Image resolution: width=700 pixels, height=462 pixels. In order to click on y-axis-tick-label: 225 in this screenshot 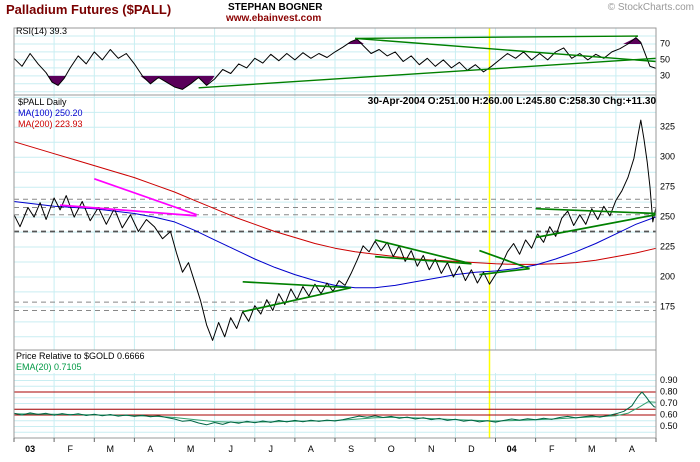, I will do `click(667, 246)`.